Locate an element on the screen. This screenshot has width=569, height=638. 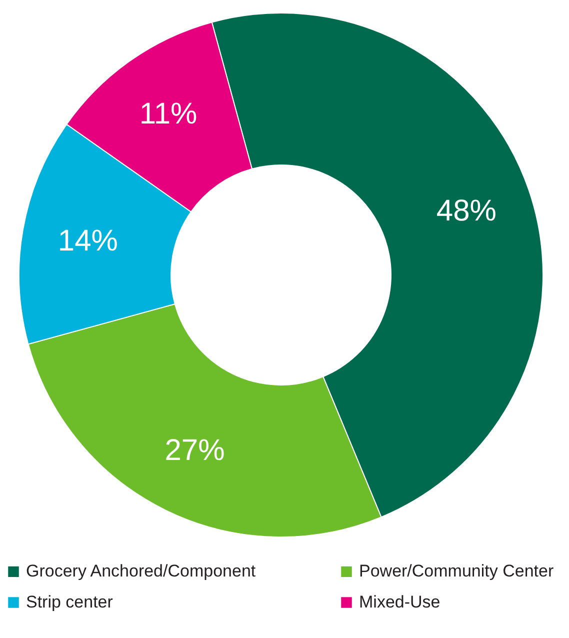
legend-label: Grocery Anchored/Component is located at coordinates (141, 571).